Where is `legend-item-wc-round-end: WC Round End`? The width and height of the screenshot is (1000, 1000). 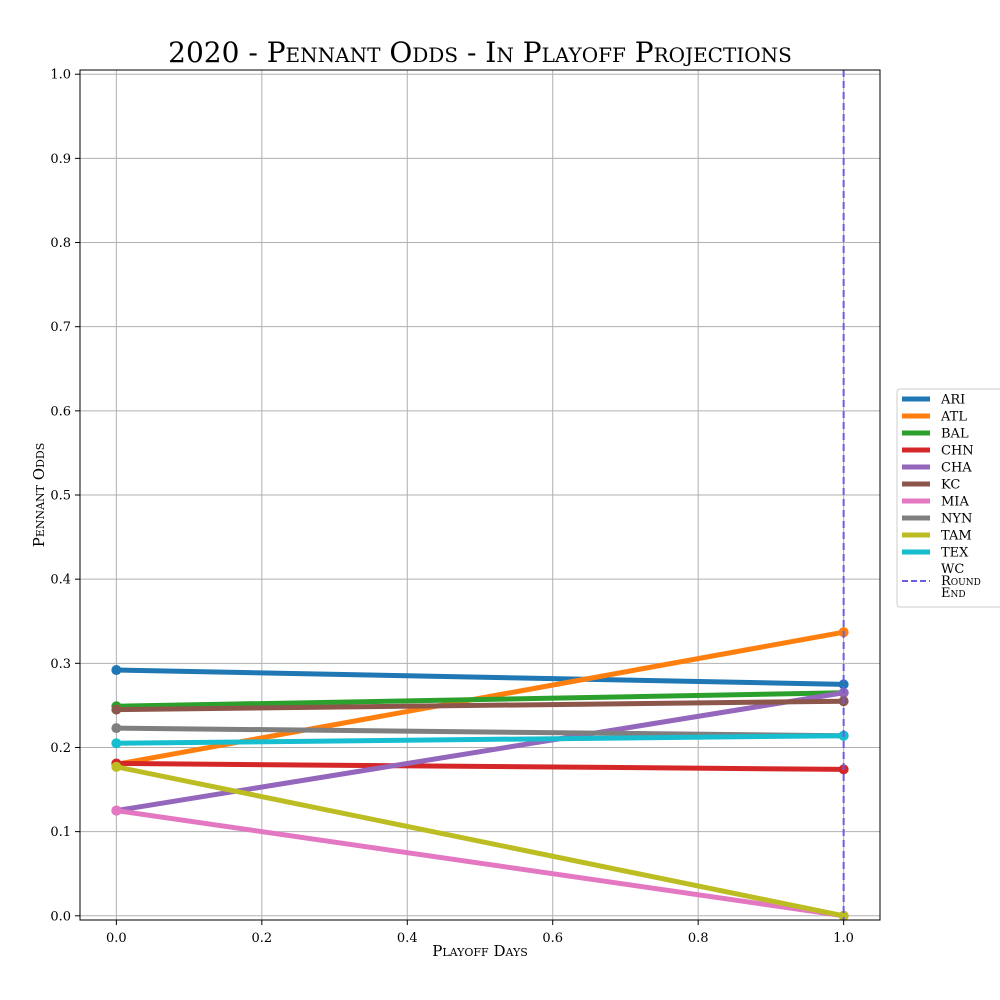 legend-item-wc-round-end: WC Round End is located at coordinates (941, 581).